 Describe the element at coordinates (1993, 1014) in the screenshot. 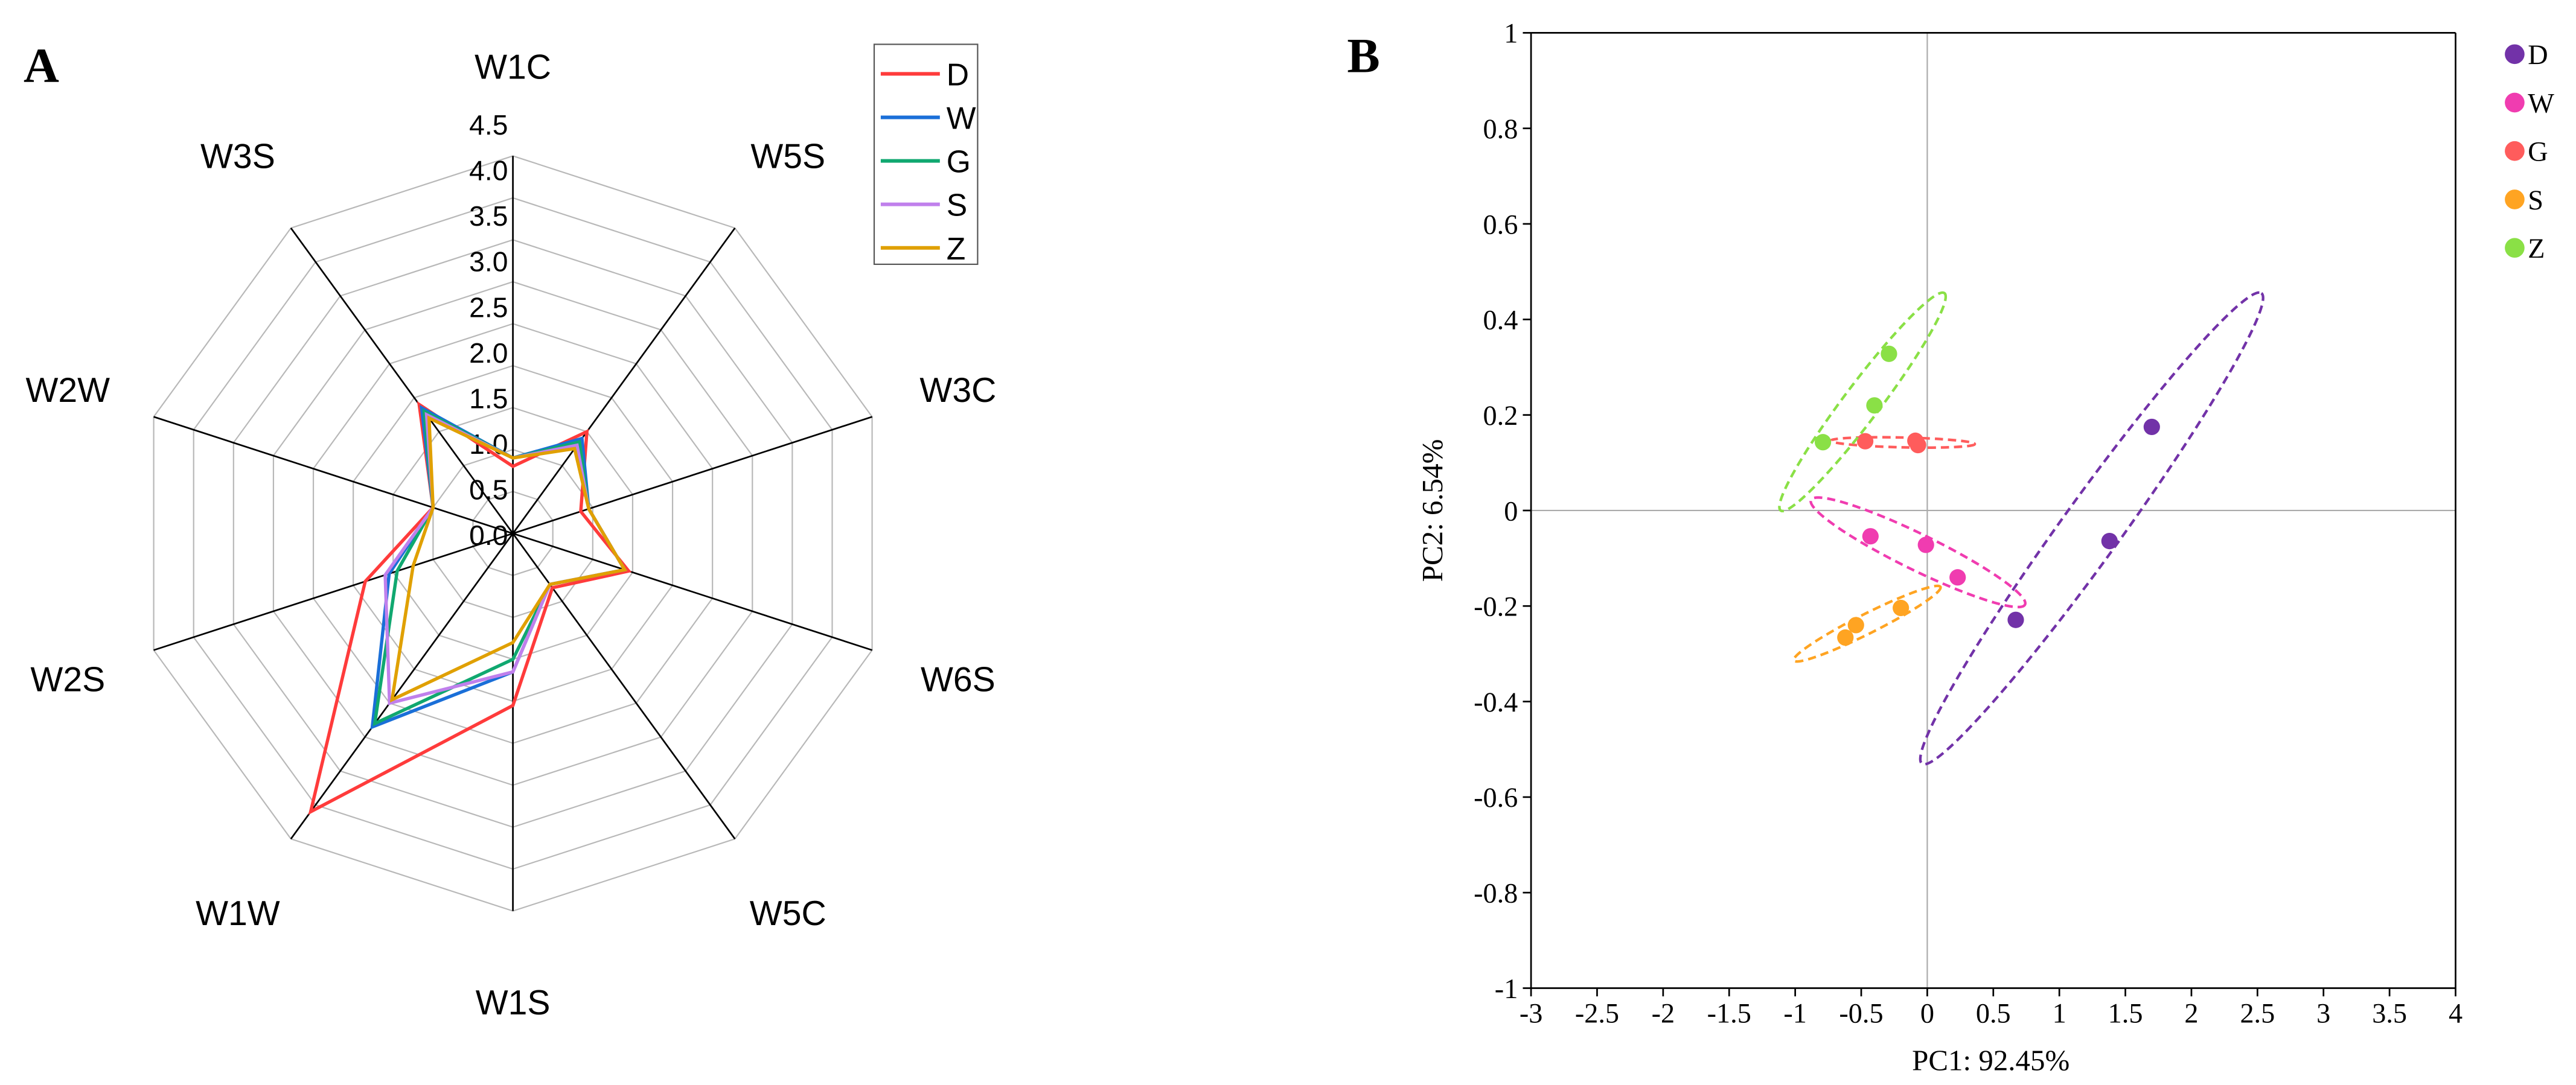

I see `x-tick-label: 0.5` at that location.